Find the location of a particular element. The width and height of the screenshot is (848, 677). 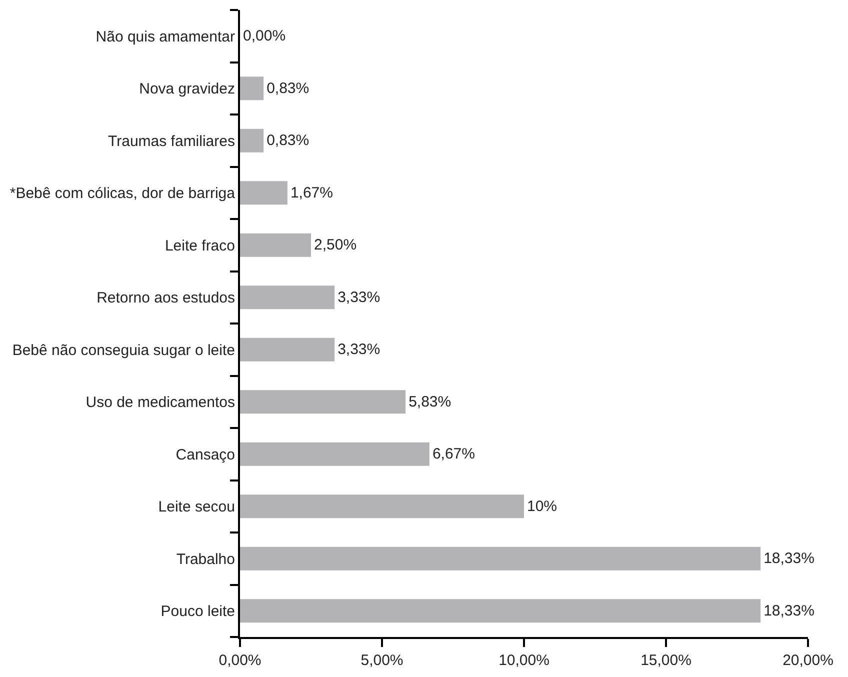

y-tick-label: Bebê não conseguia sugar o leite is located at coordinates (123, 350).